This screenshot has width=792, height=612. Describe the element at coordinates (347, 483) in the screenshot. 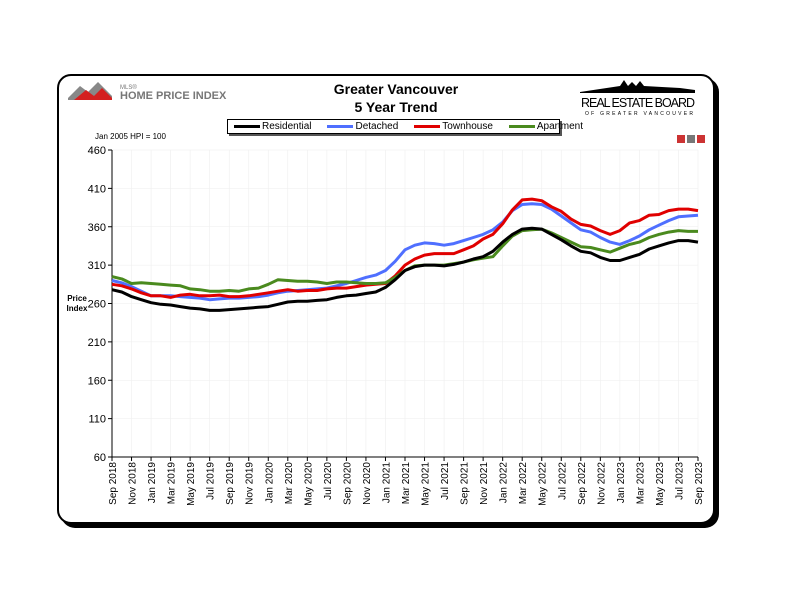

I see `x-tick-label: Sep 2020` at that location.